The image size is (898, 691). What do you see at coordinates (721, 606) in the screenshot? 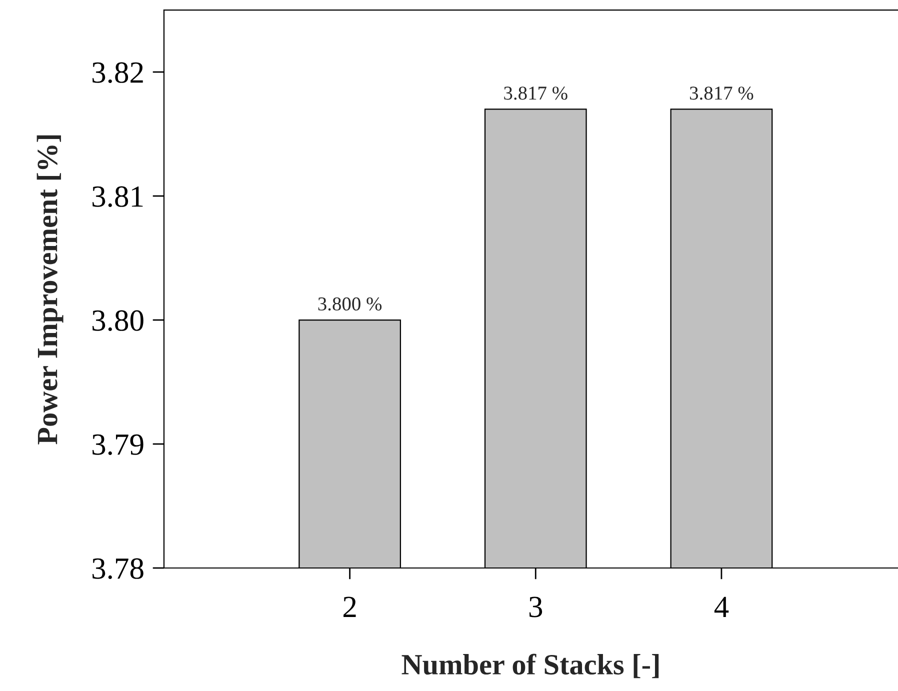
I see `x-tick-label: 4` at bounding box center [721, 606].